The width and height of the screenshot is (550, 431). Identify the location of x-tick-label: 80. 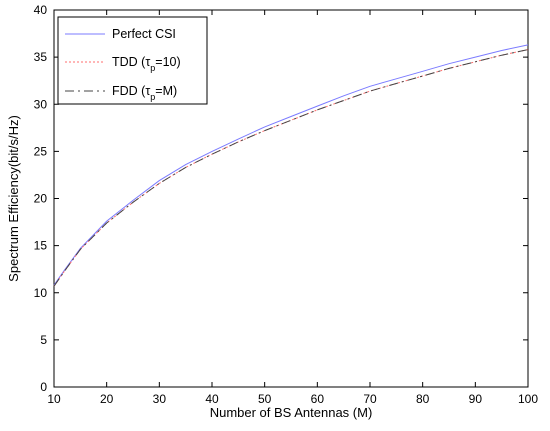
(423, 399).